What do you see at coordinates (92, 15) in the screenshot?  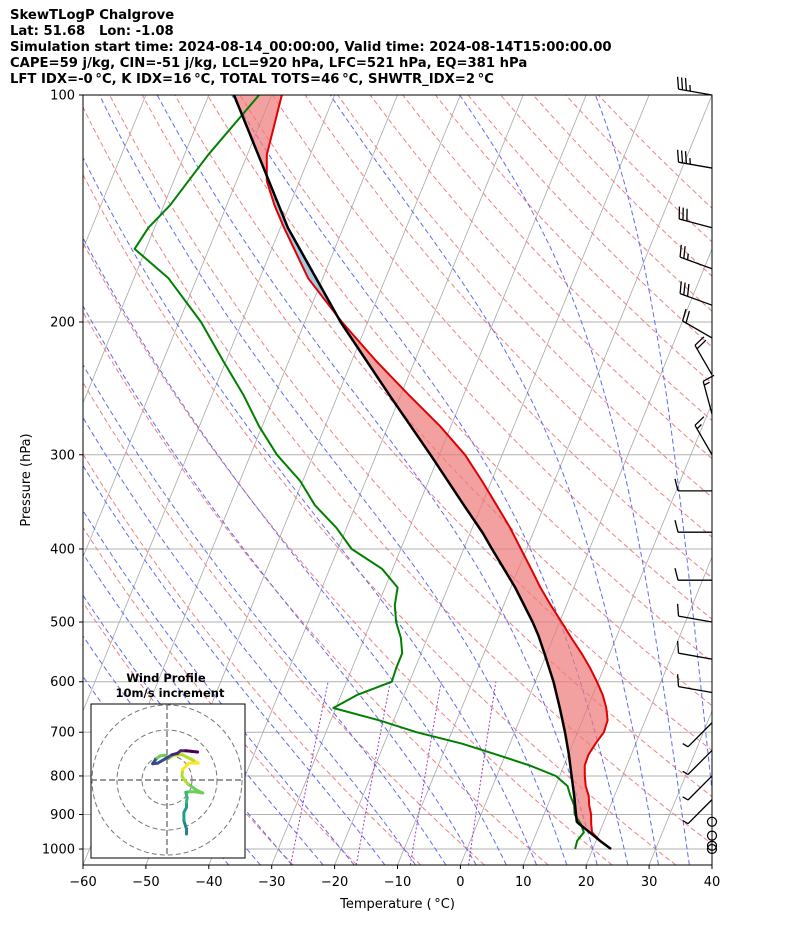 I see `chart-title: SkewTLogP Chalgrove` at bounding box center [92, 15].